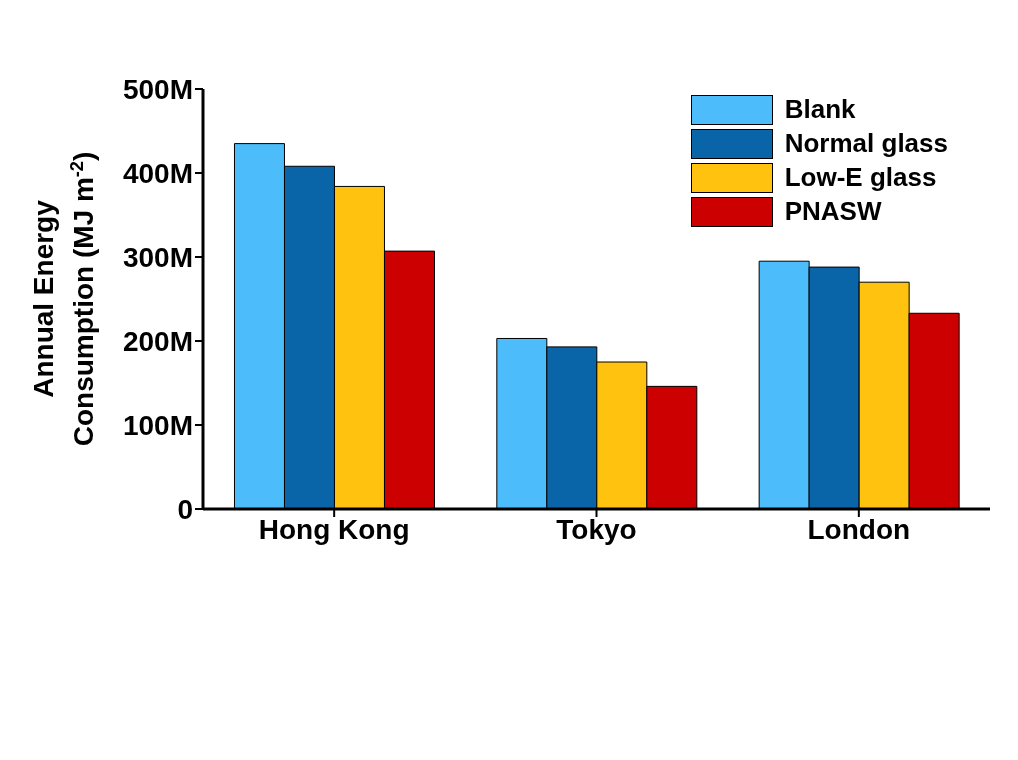 The height and width of the screenshot is (760, 1018). What do you see at coordinates (596, 529) in the screenshot?
I see `x-tick-label: Tokyo` at bounding box center [596, 529].